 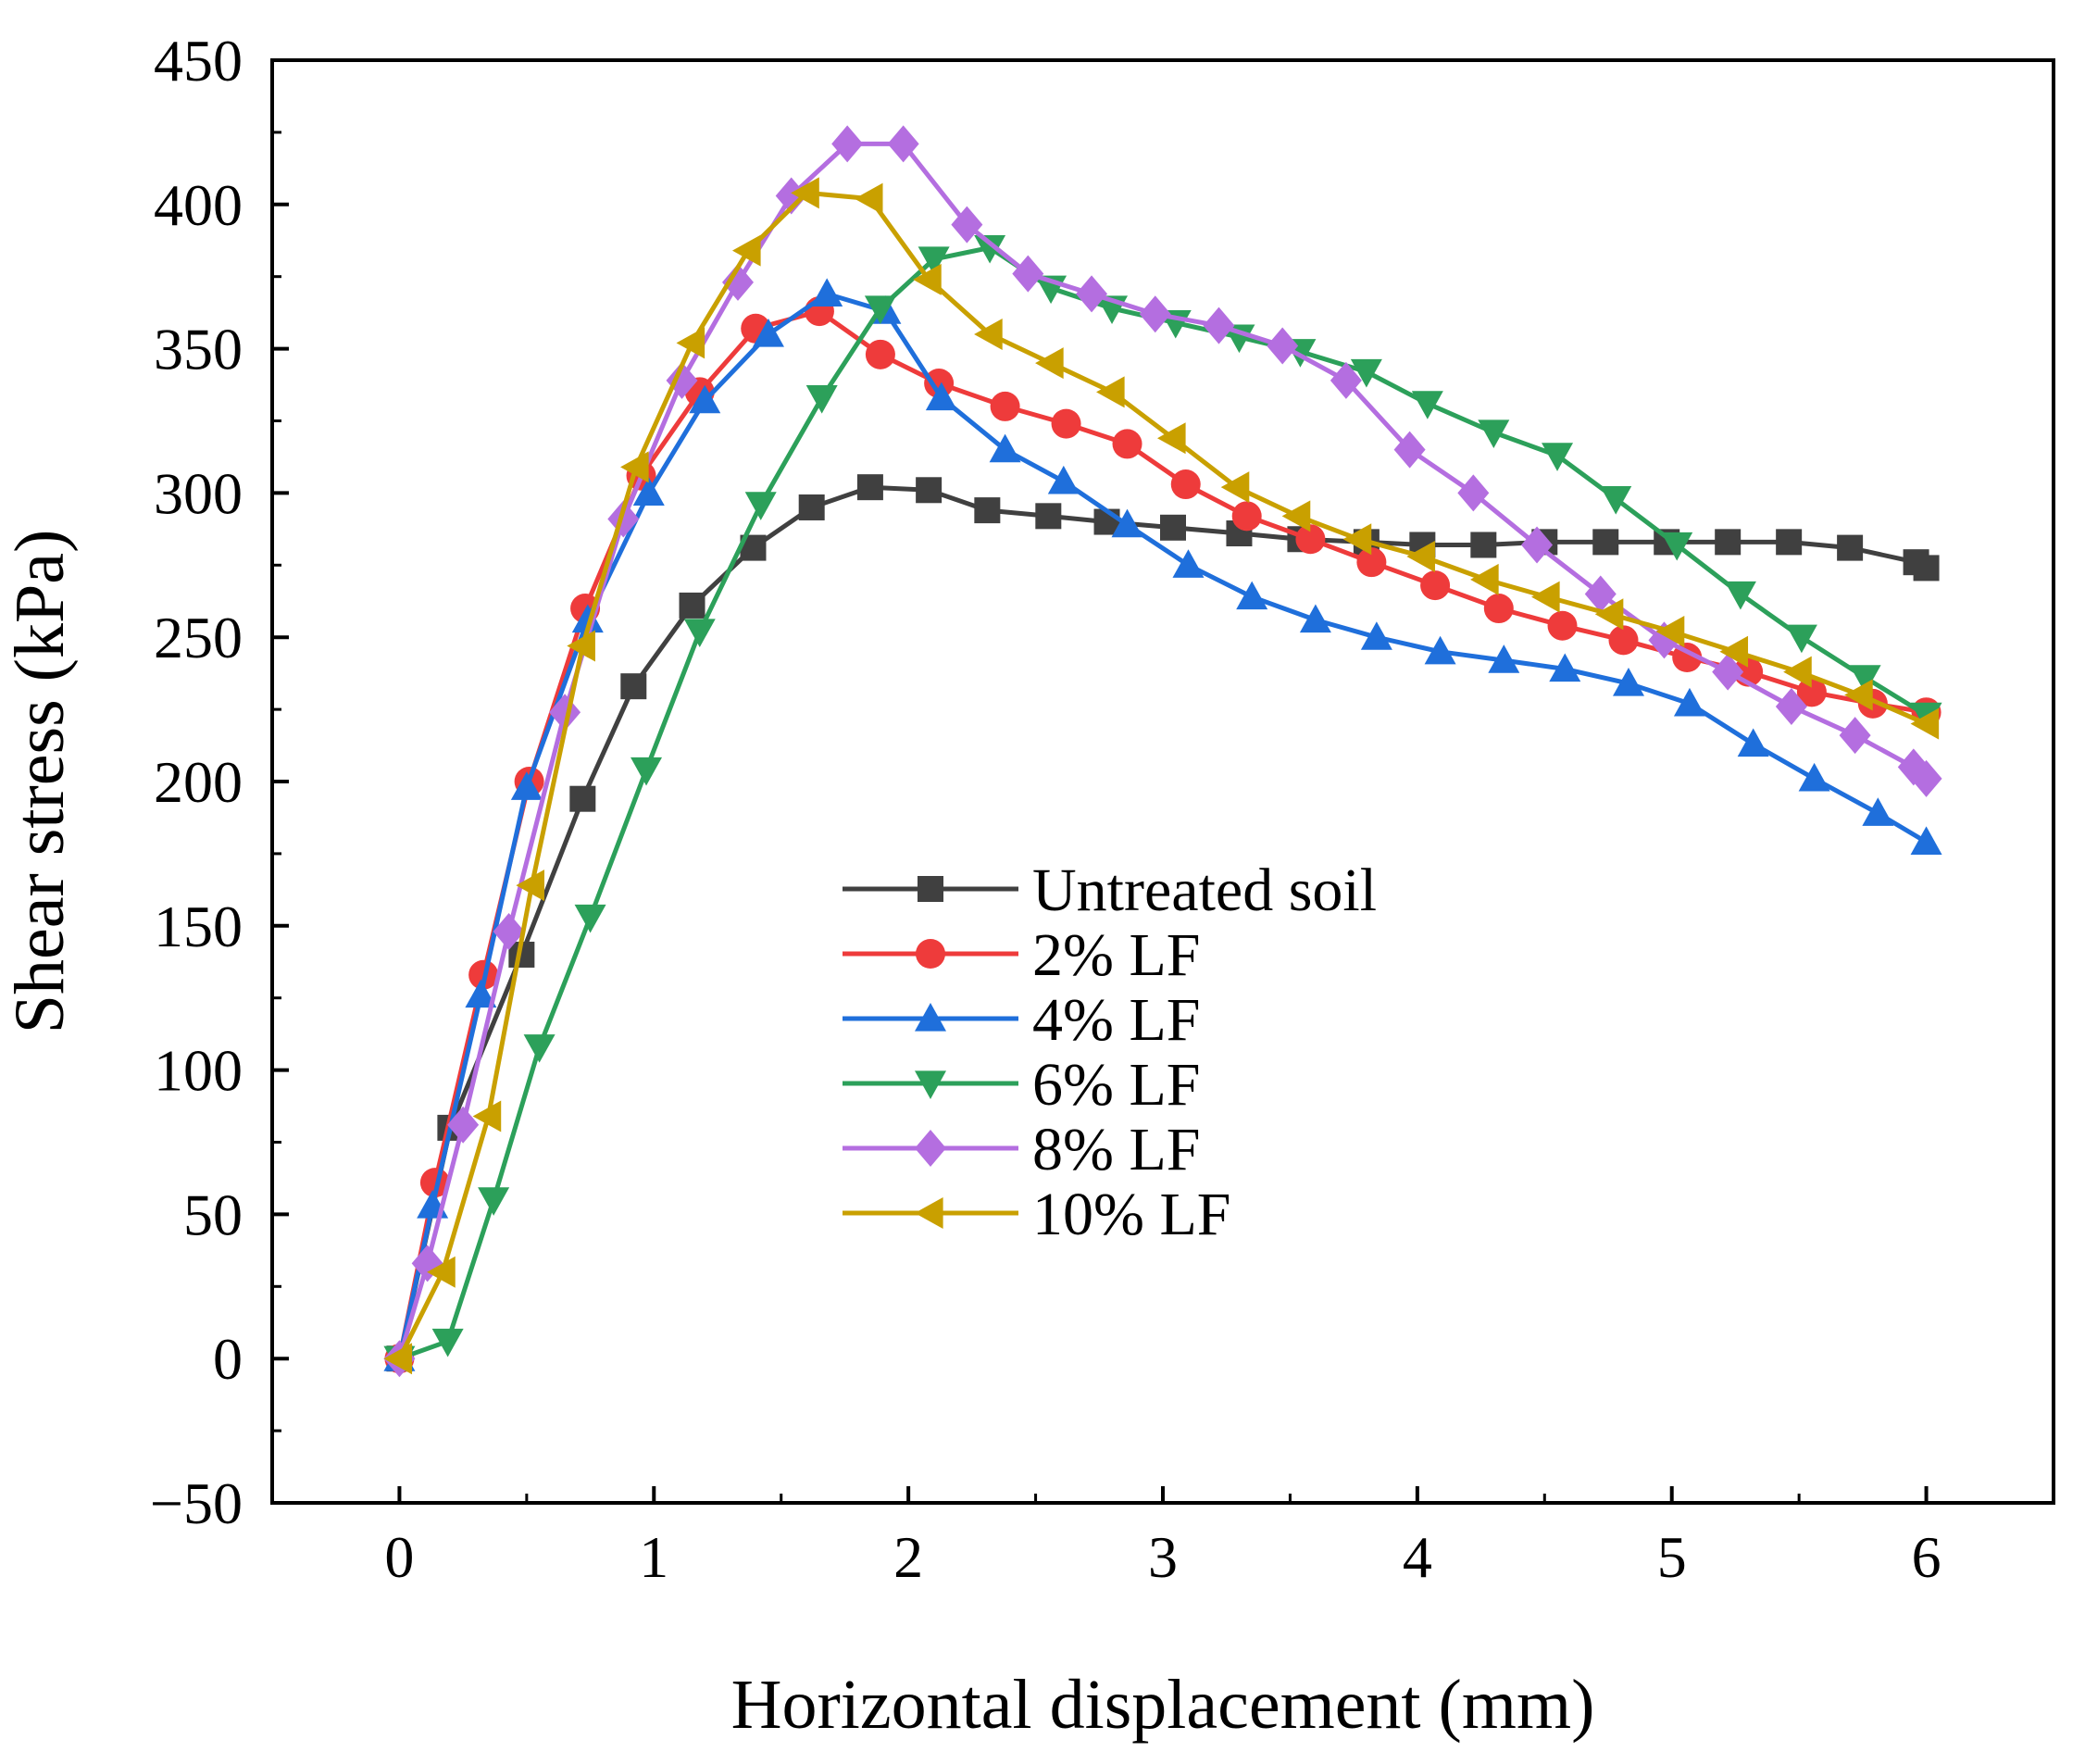 What do you see at coordinates (1117, 1149) in the screenshot?
I see `legend-label: 8% LF` at bounding box center [1117, 1149].